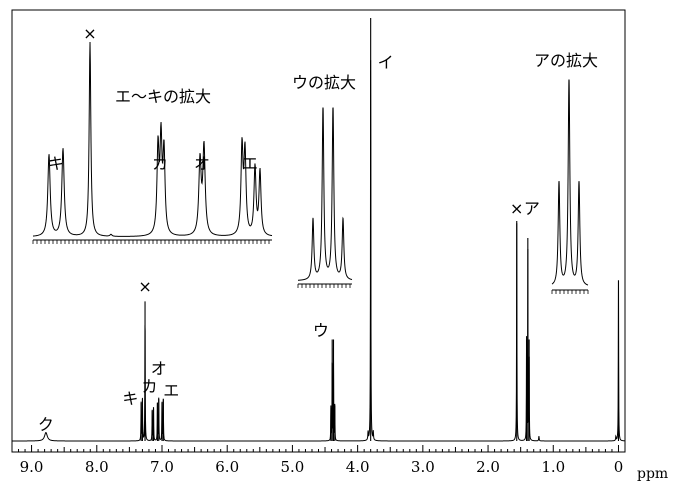  Describe the element at coordinates (227, 467) in the screenshot. I see `x-tick-label: 6.0` at that location.